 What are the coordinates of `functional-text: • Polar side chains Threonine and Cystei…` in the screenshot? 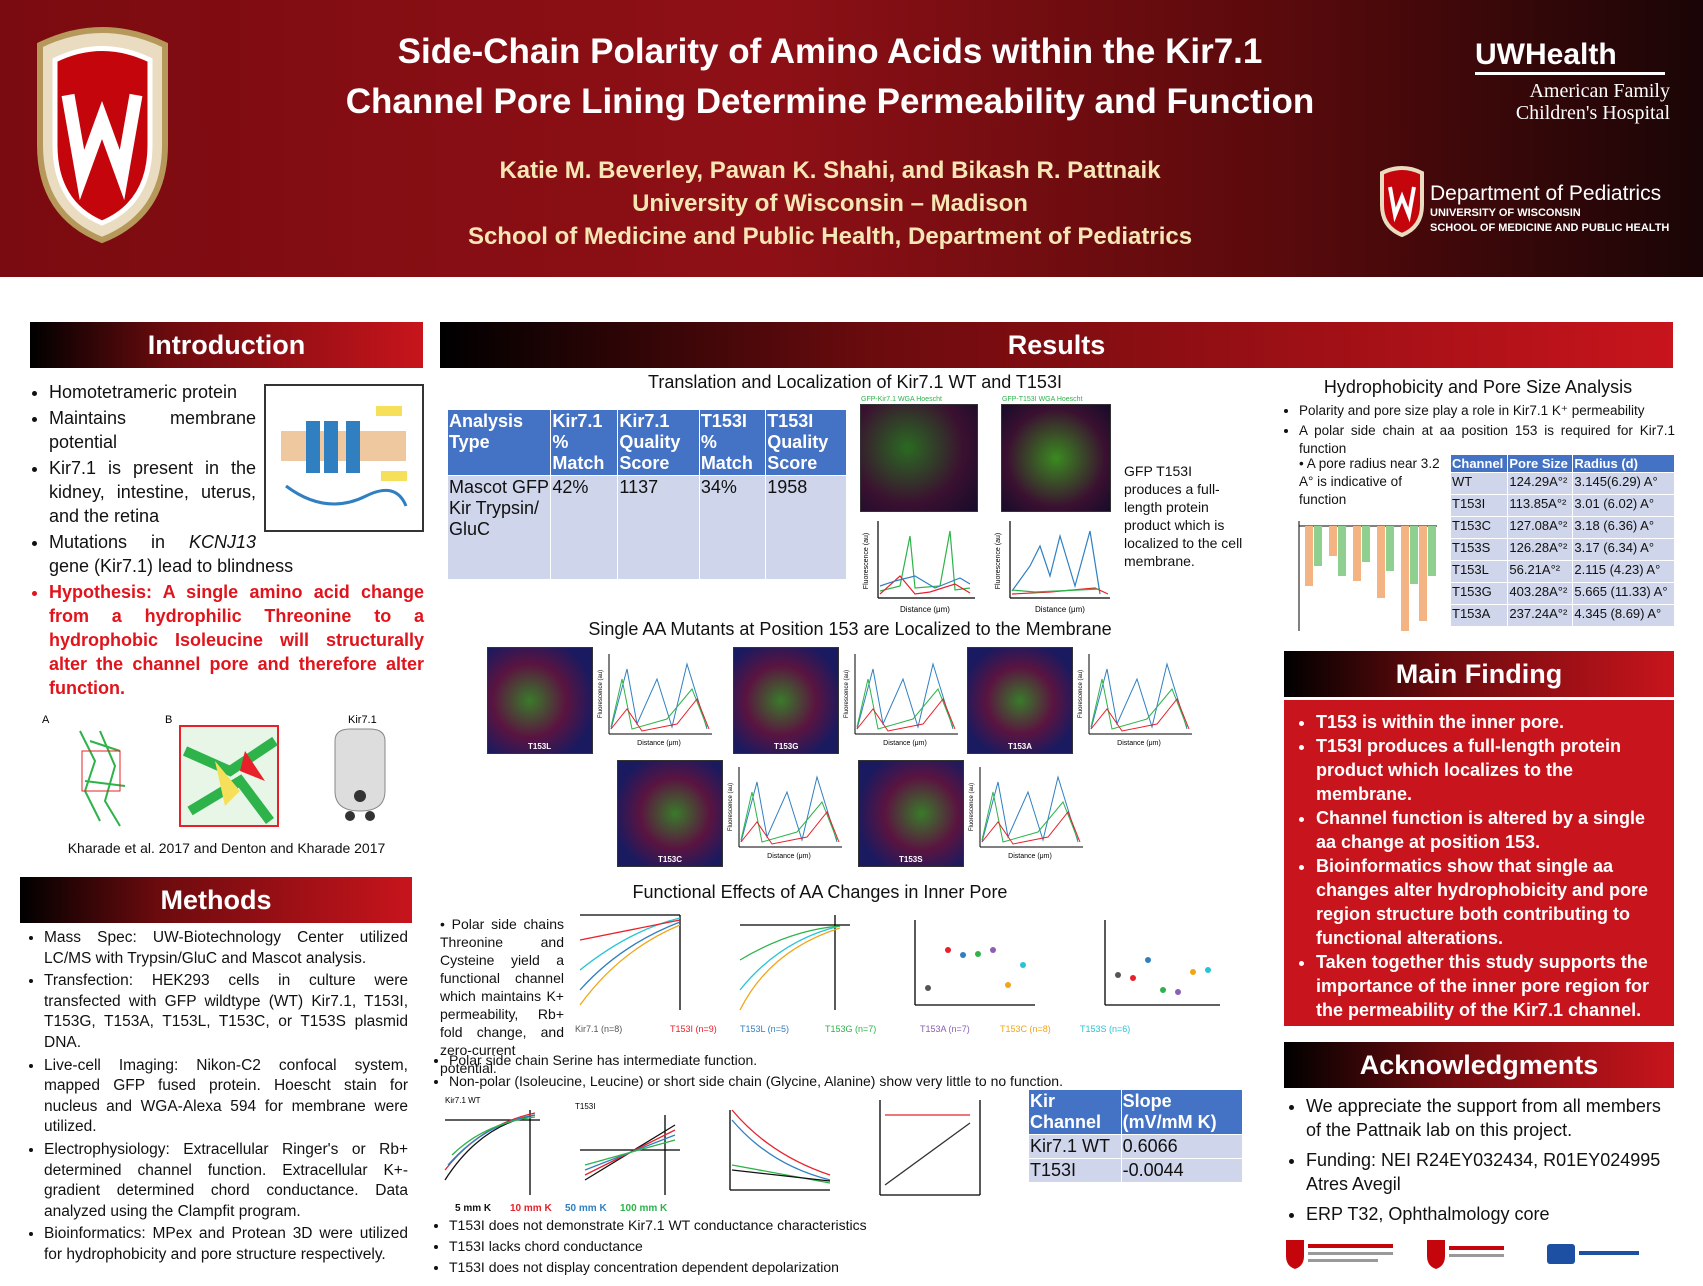 It's located at (502, 996).